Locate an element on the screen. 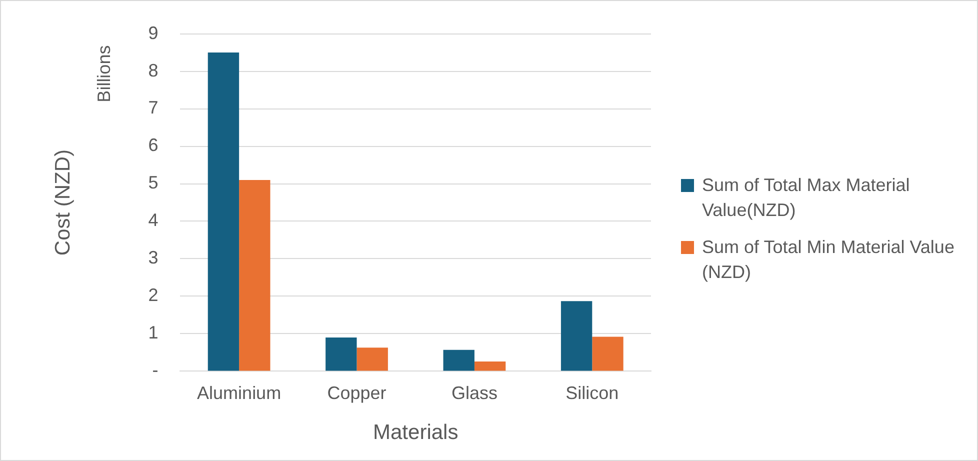 Image resolution: width=978 pixels, height=461 pixels. x-axis-title: Materials is located at coordinates (415, 432).